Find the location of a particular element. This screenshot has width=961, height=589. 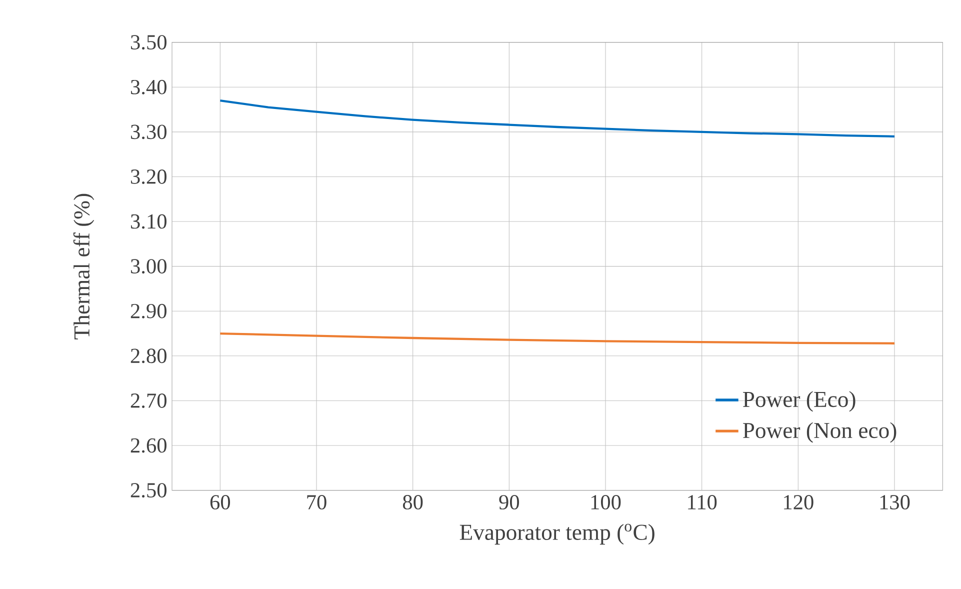

legend-label: Power (Eco) is located at coordinates (799, 401).